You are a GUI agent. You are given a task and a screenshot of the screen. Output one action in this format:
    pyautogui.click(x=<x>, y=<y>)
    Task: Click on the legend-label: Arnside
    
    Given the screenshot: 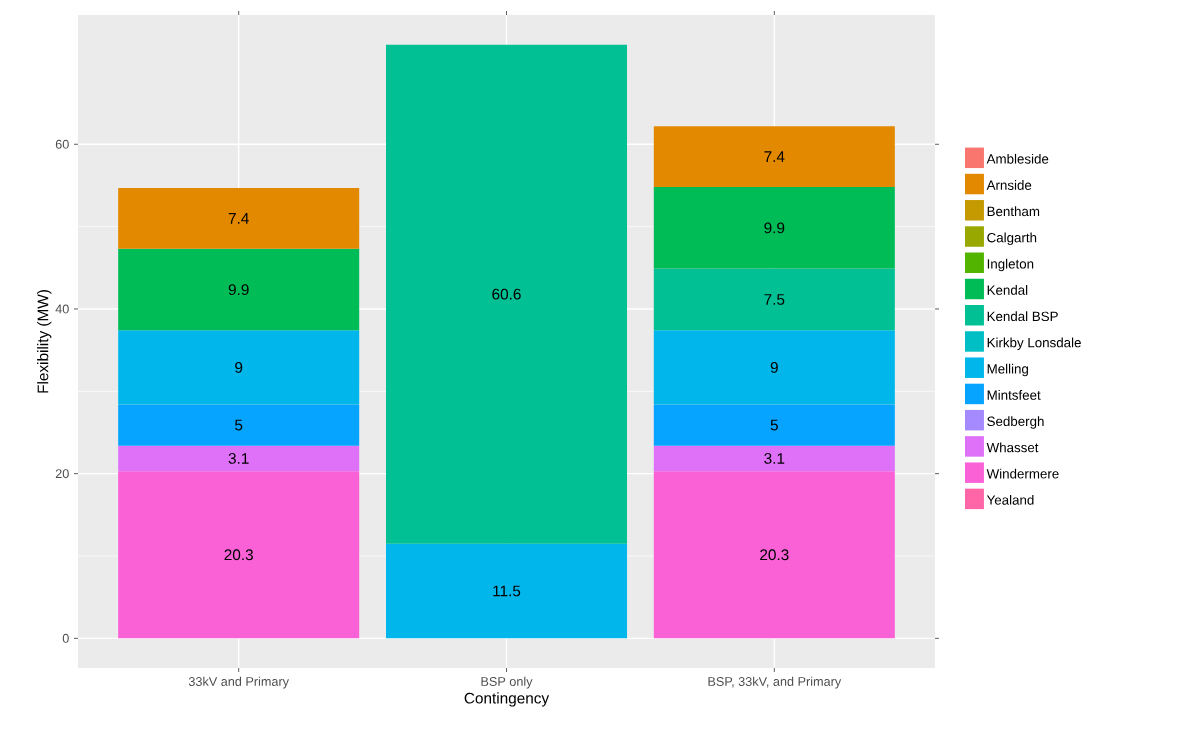 What is the action you would take?
    pyautogui.click(x=1009, y=185)
    